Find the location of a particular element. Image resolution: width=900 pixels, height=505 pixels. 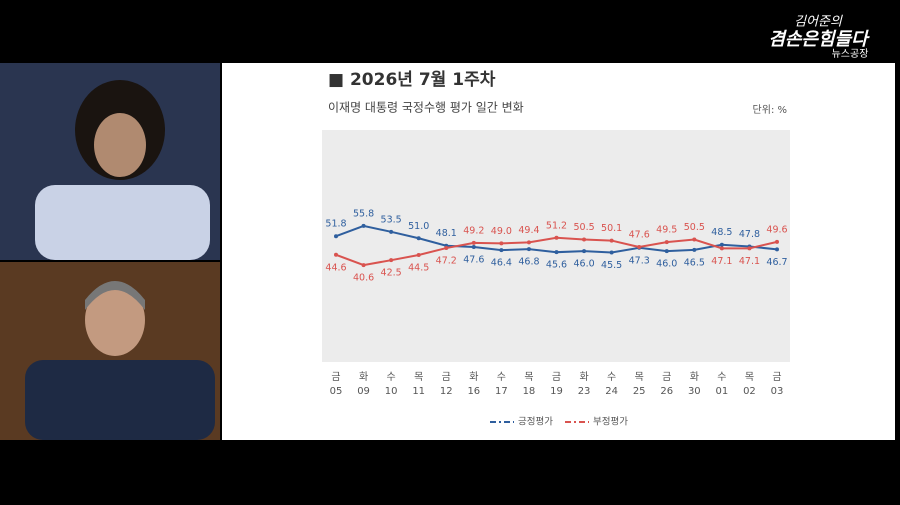

logo-text: 겸손은힘들다 is located at coordinates (819, 39).